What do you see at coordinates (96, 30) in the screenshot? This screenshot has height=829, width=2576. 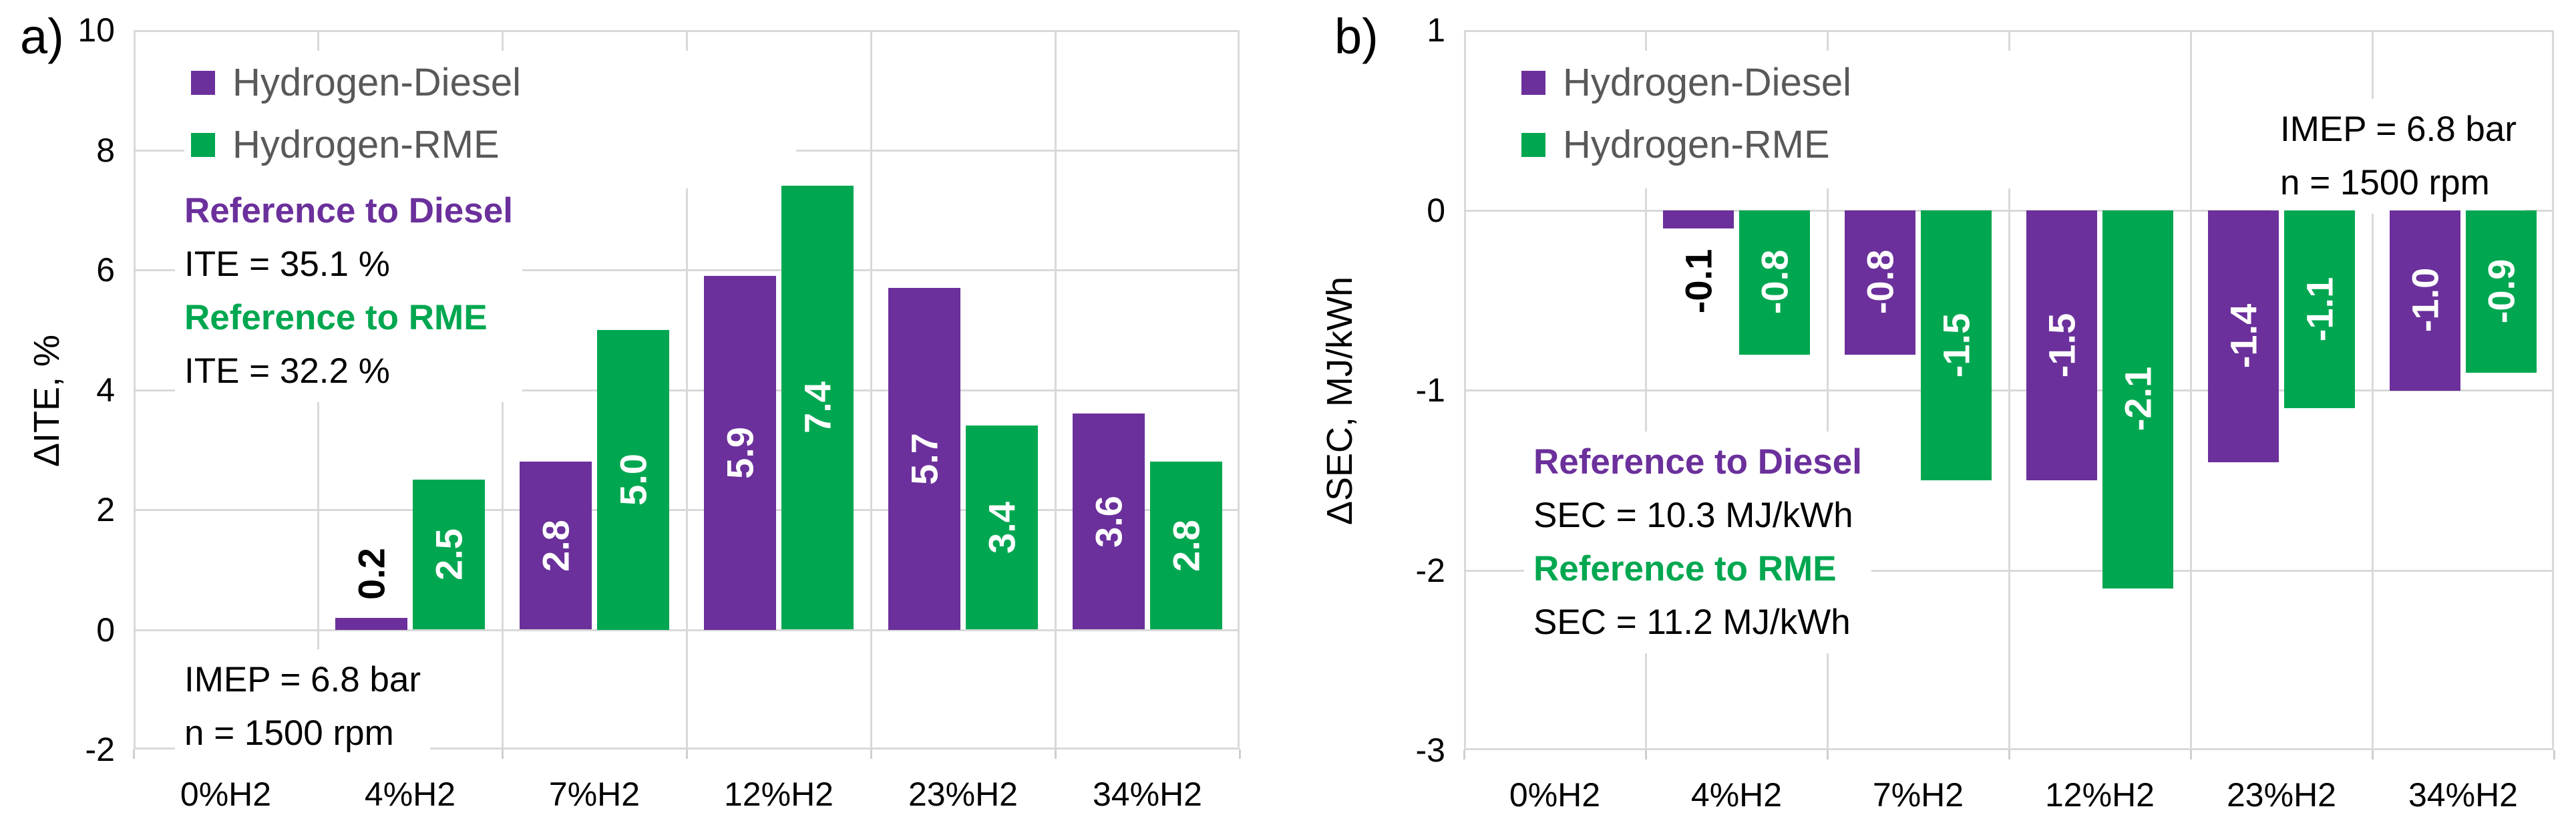 I see `y-tick-label: 10` at bounding box center [96, 30].